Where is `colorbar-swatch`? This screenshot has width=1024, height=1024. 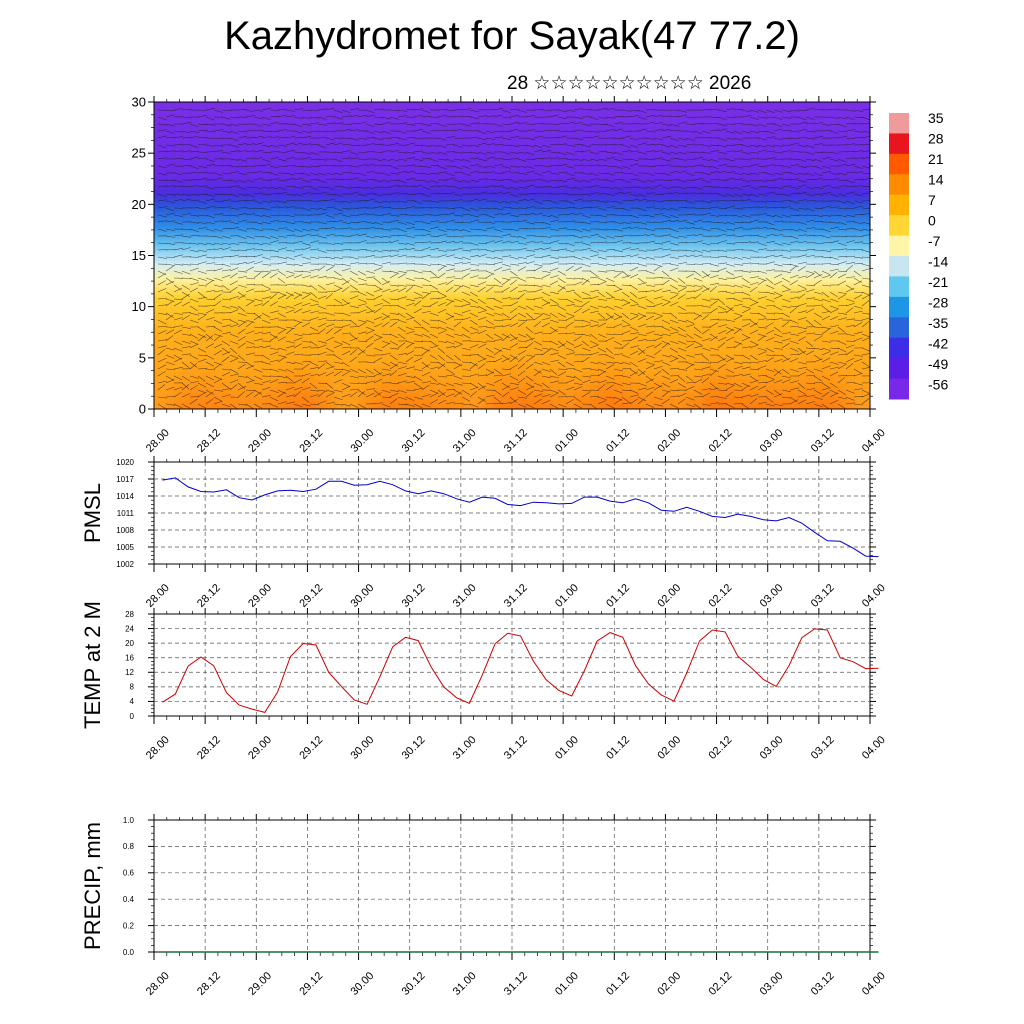 colorbar-swatch is located at coordinates (899, 164).